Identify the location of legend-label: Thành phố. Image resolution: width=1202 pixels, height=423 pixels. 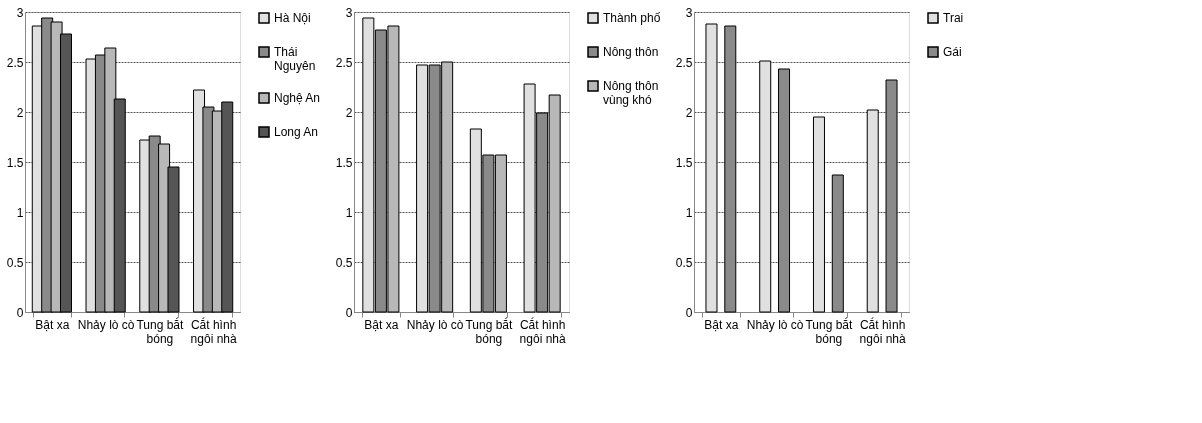
(632, 18).